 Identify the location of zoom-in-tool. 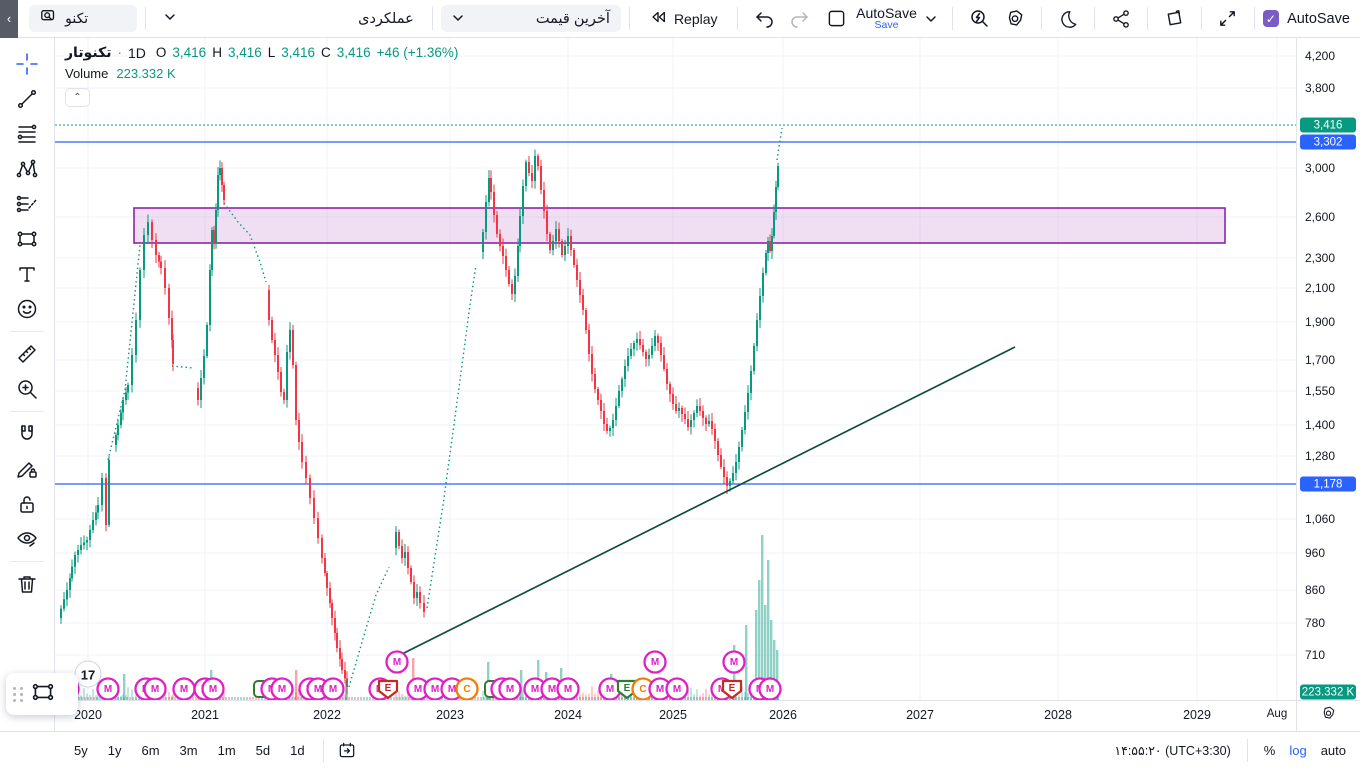
(27, 389).